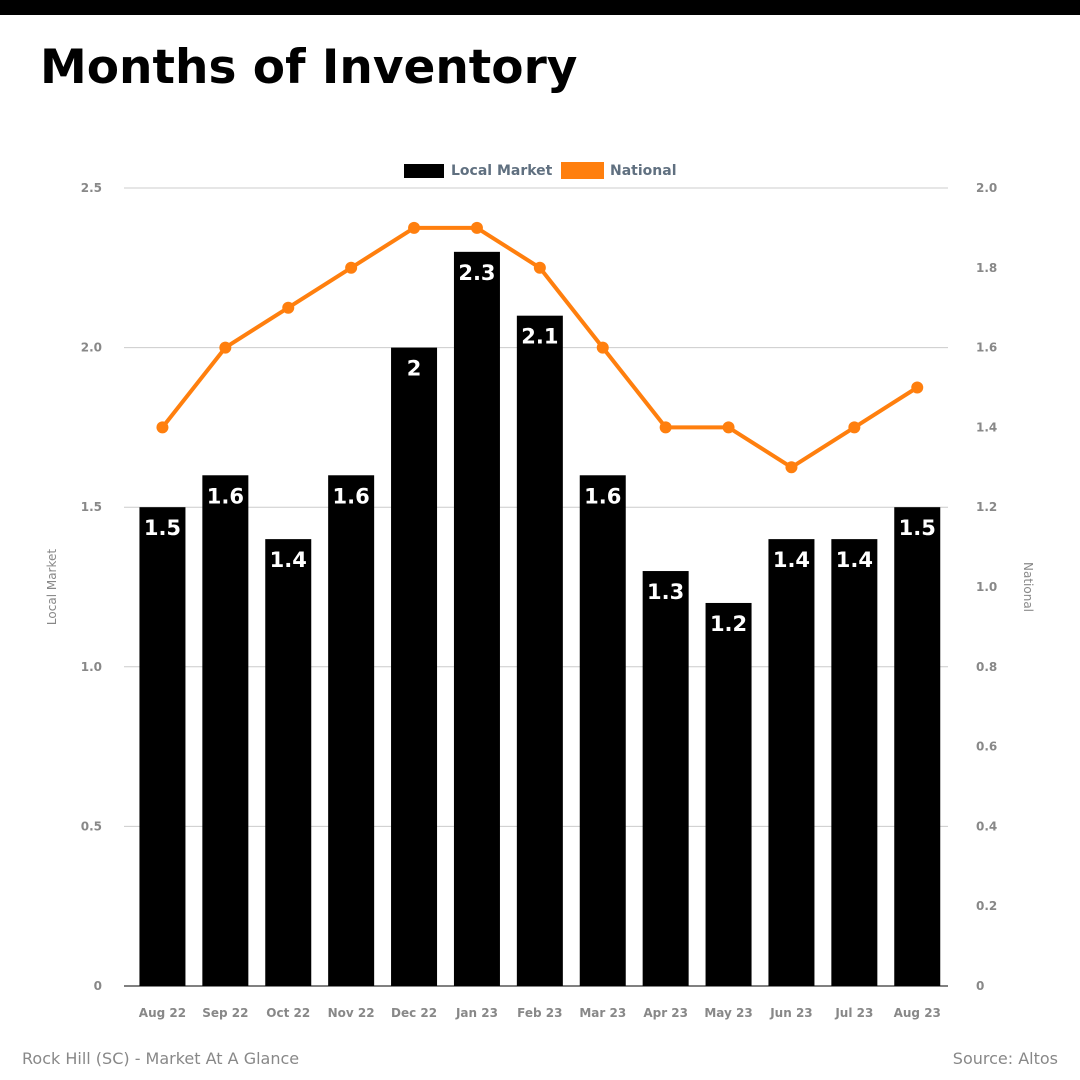  What do you see at coordinates (162, 1013) in the screenshot?
I see `x-tick-label: Aug 22` at bounding box center [162, 1013].